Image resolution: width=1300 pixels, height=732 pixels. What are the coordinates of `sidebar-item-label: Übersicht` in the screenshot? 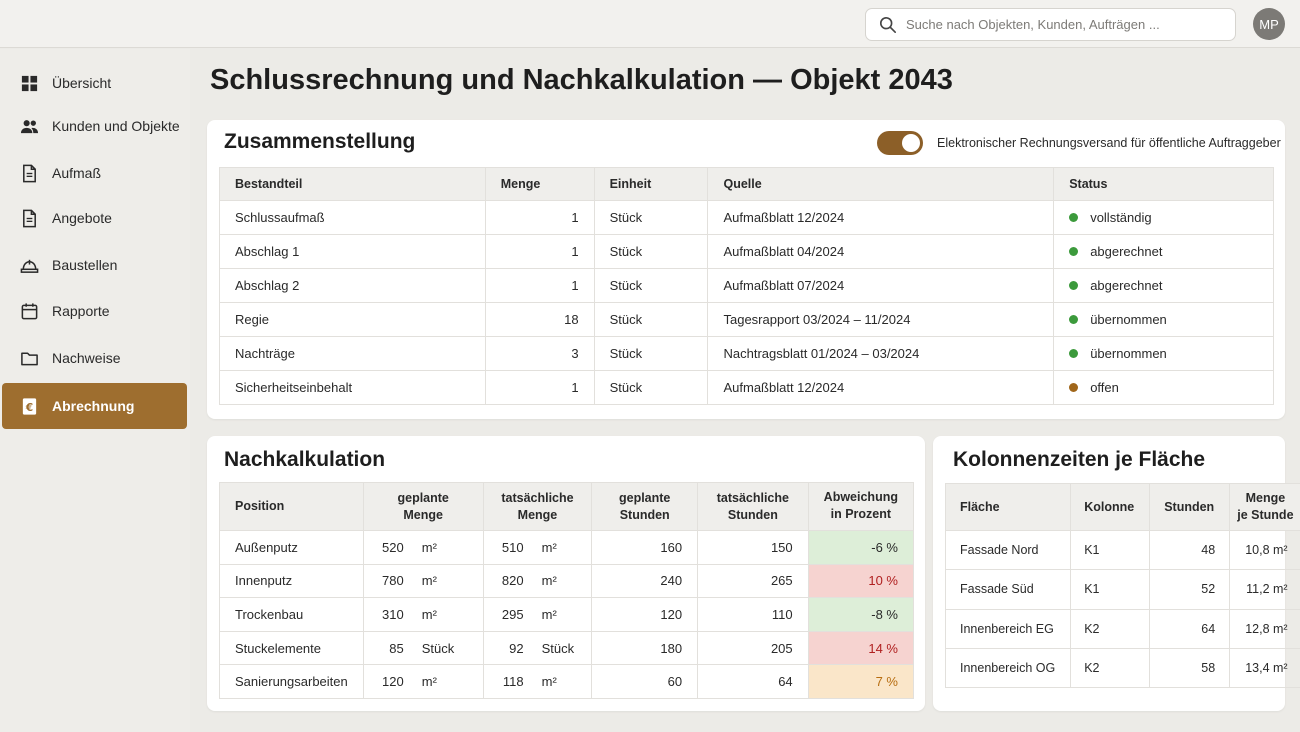 It's located at (82, 83).